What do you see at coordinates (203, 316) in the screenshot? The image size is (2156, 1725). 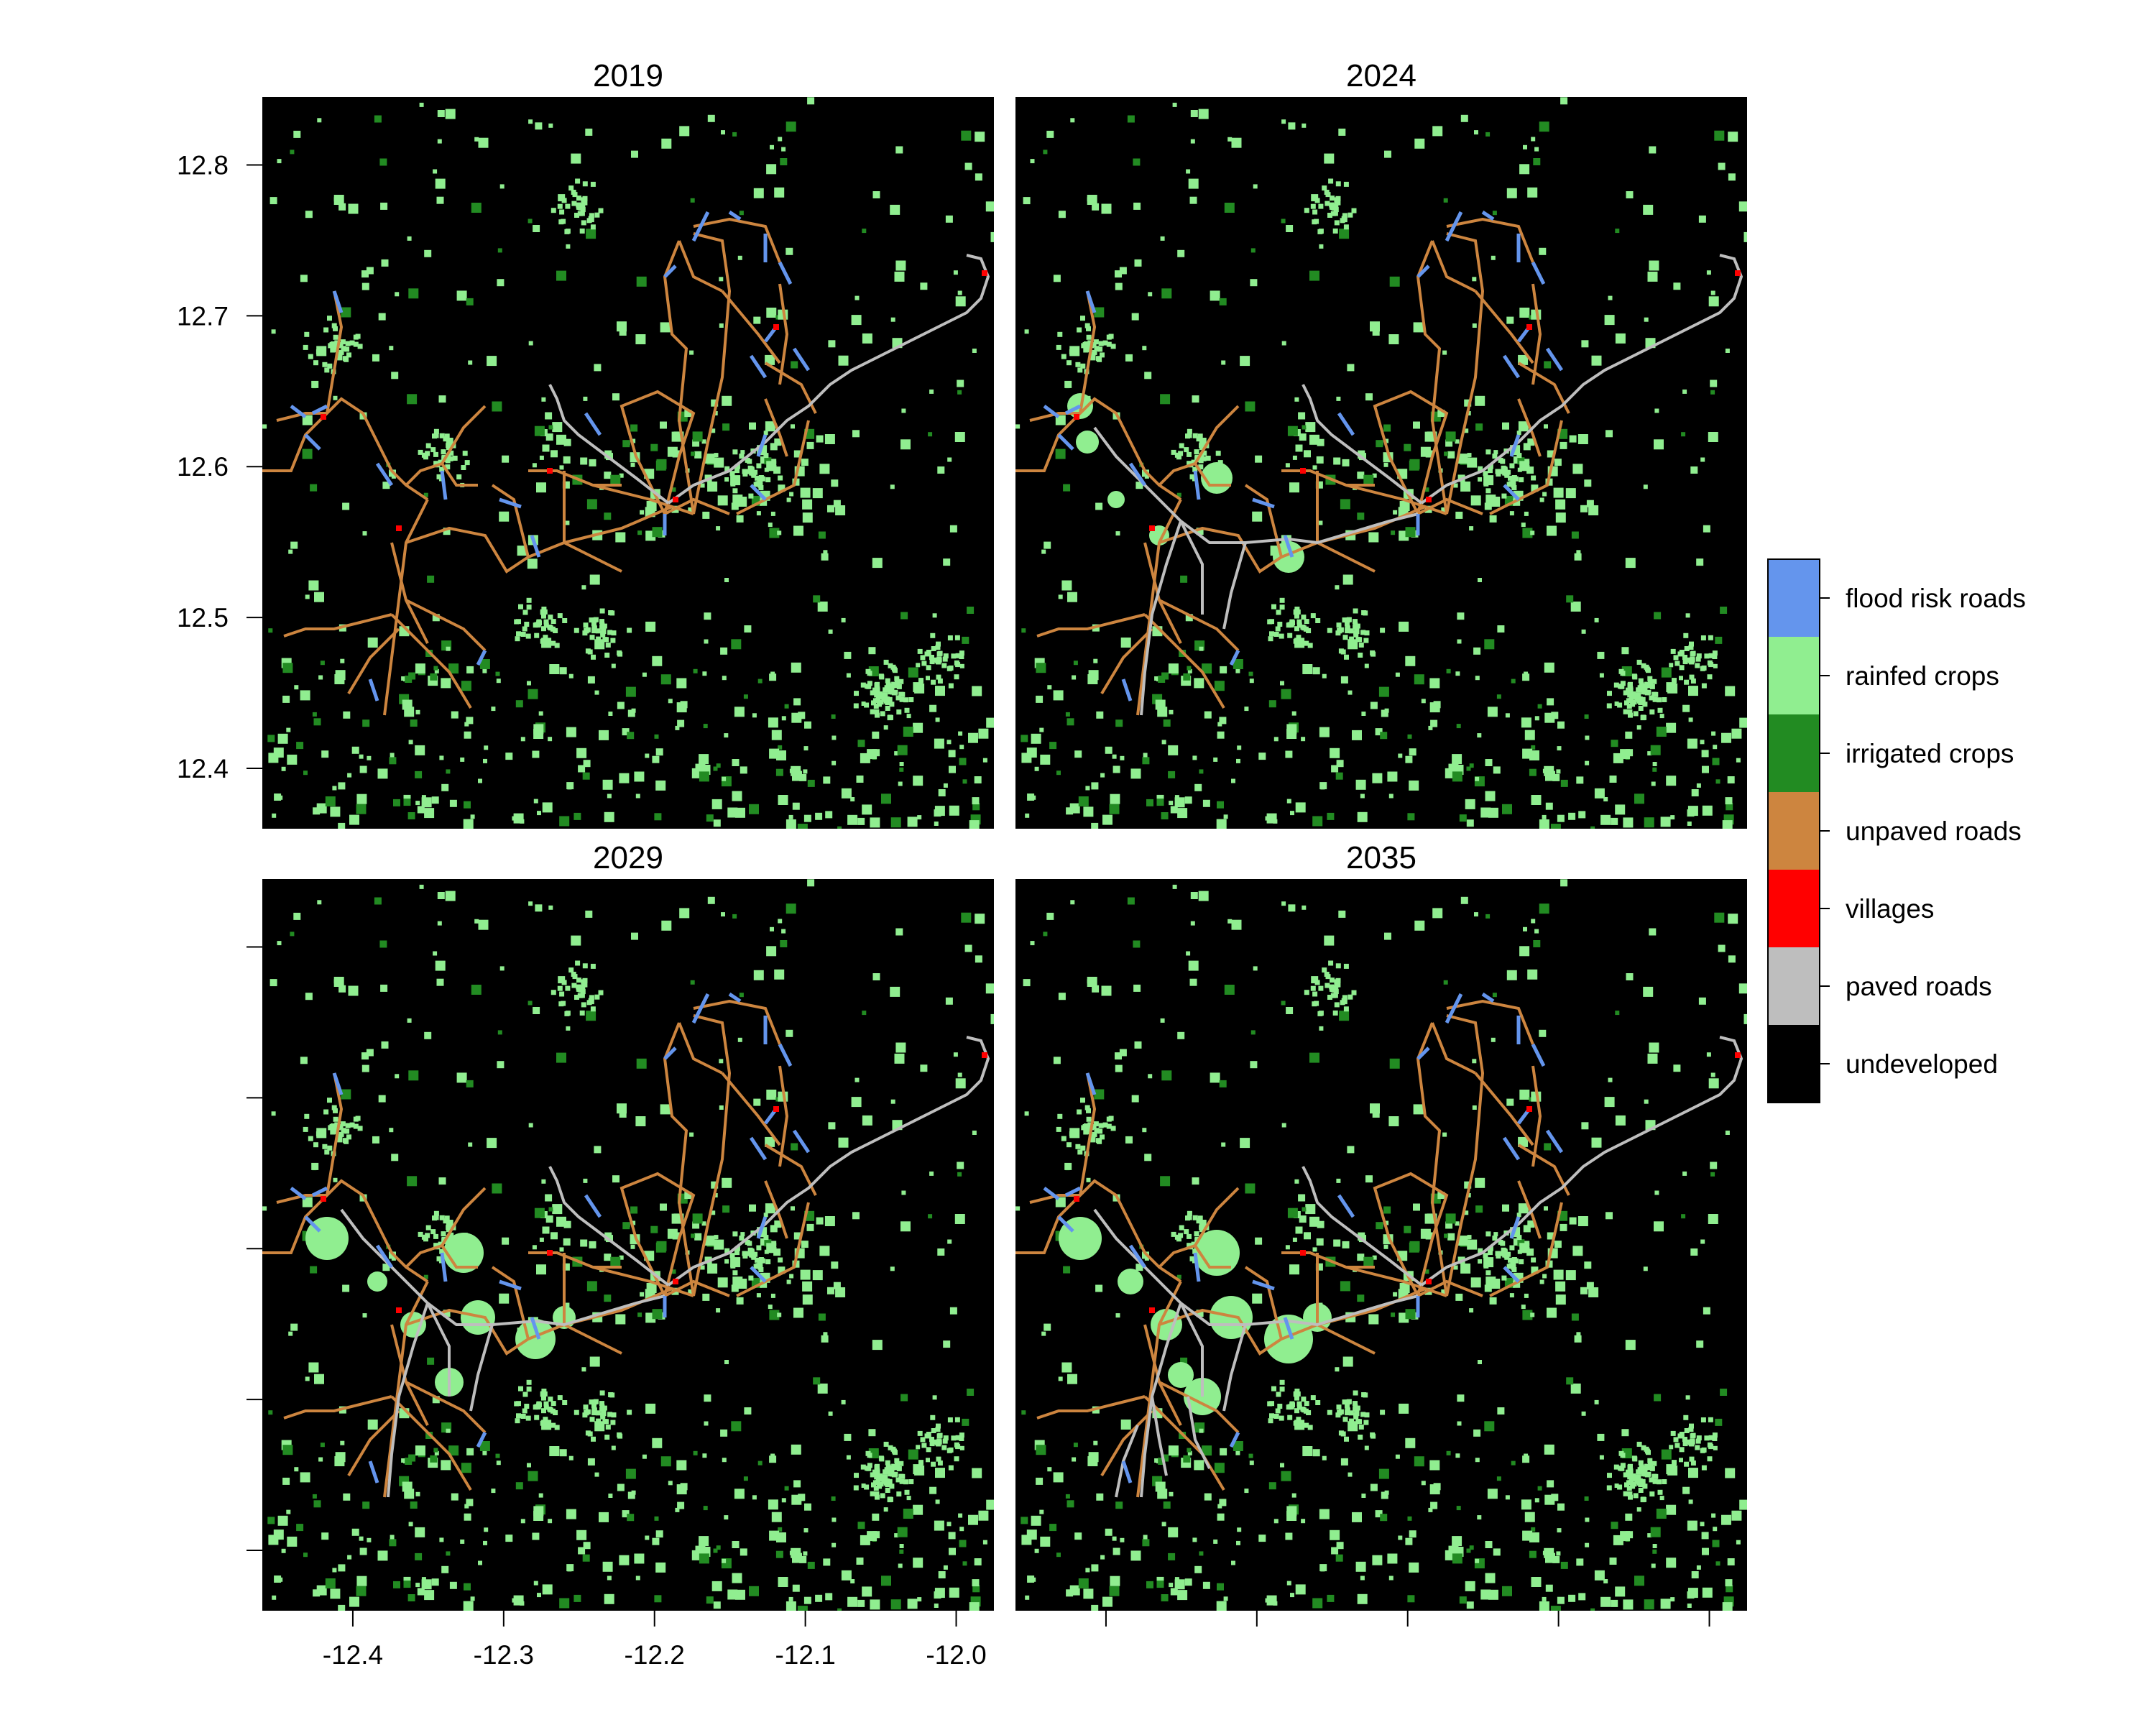 I see `y-tick-label: 12.7` at bounding box center [203, 316].